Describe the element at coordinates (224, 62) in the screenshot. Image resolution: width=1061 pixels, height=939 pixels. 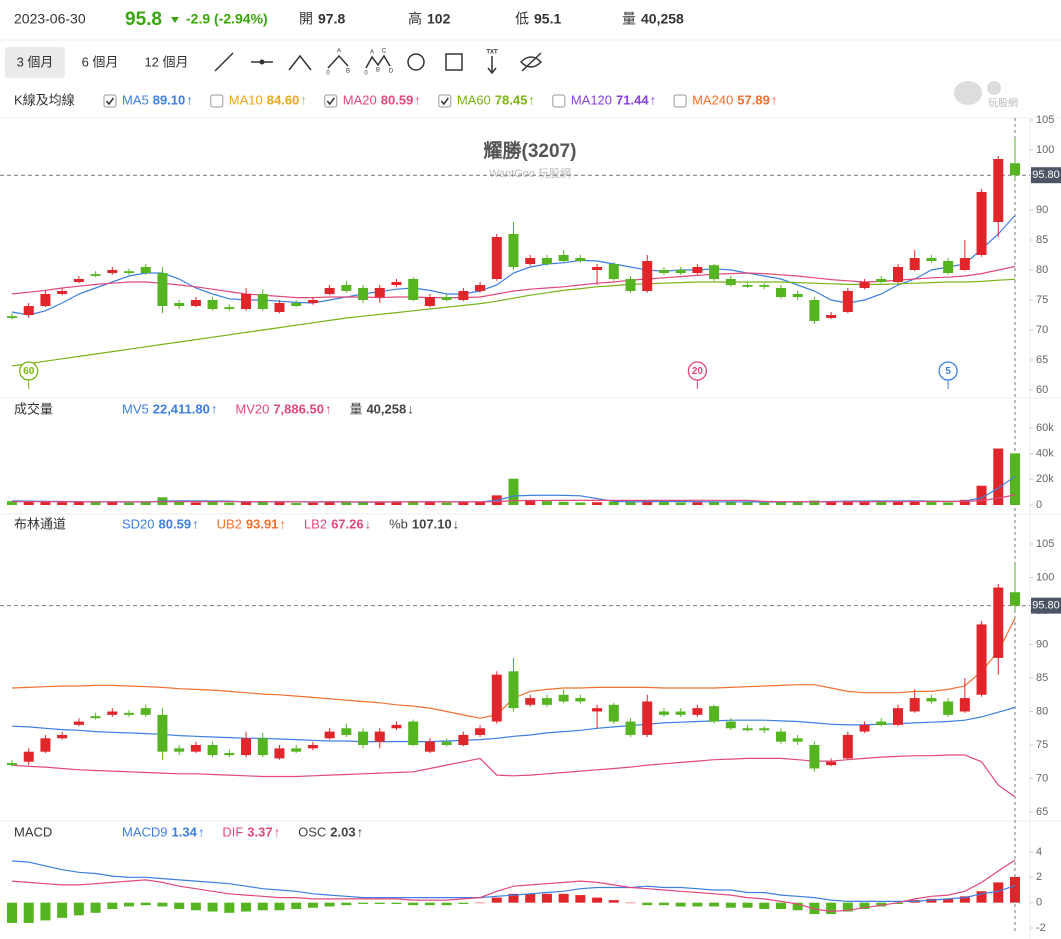
I see `trend-line-tool` at that location.